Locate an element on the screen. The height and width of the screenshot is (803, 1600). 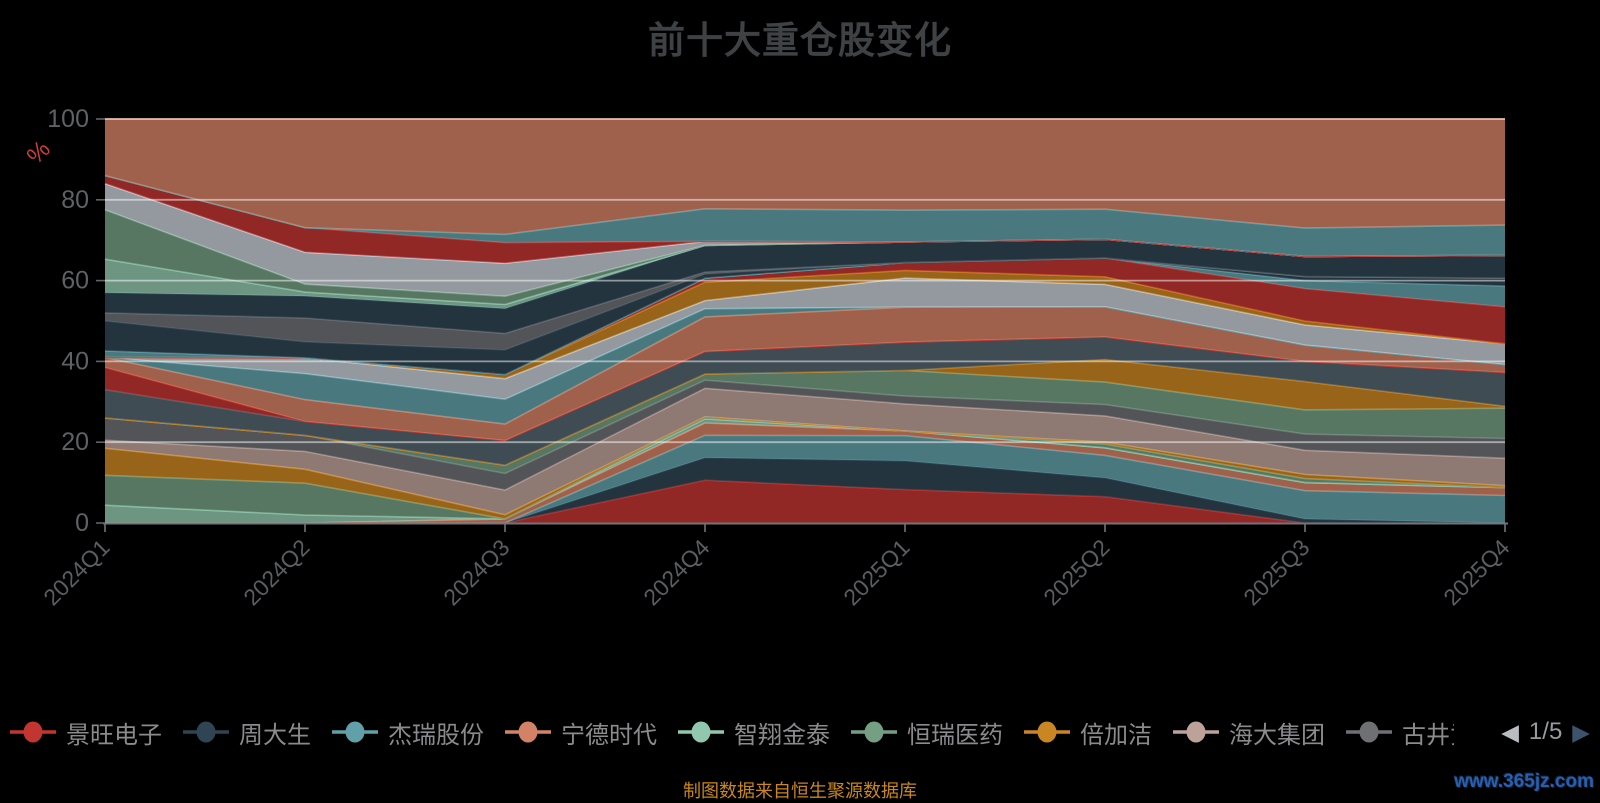
legend-item-label: 周大生 is located at coordinates (275, 735).